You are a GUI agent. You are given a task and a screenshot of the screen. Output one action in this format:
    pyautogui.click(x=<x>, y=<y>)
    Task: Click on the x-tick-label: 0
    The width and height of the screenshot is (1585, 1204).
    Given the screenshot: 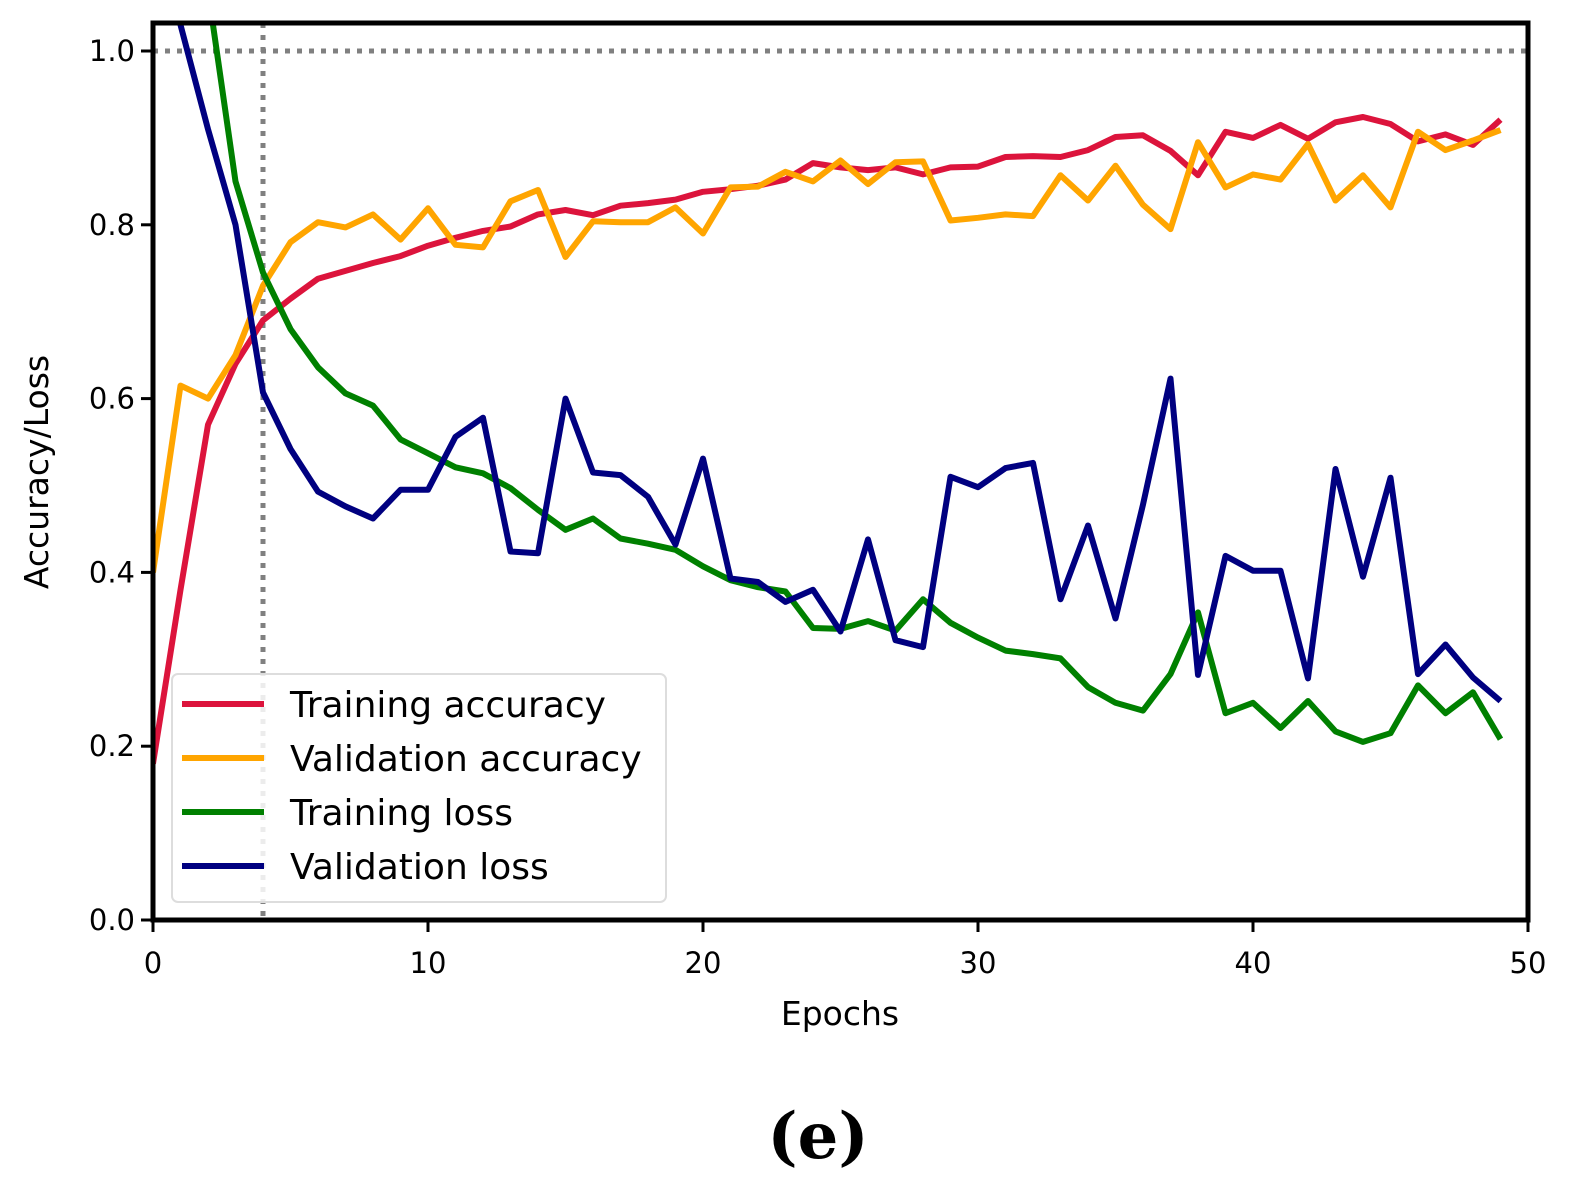 What is the action you would take?
    pyautogui.click(x=153, y=963)
    